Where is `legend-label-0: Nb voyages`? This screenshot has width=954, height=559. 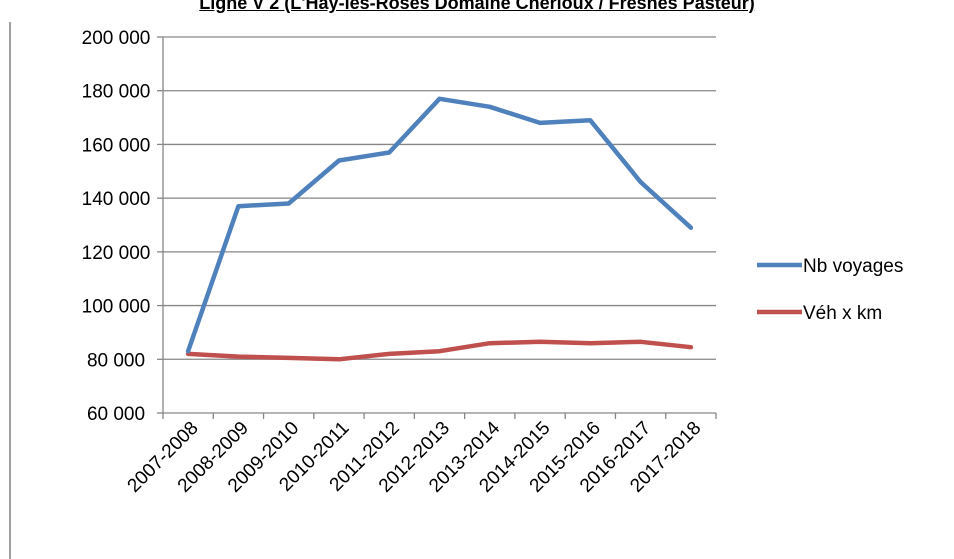
legend-label-0: Nb voyages is located at coordinates (853, 266).